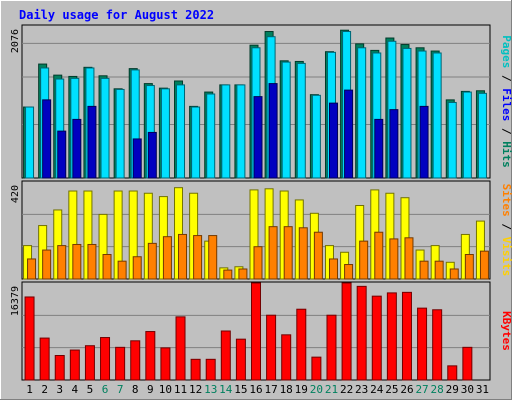  Describe the element at coordinates (15, 301) in the screenshot. I see `y-tick-label-kbytes: 16379` at that location.